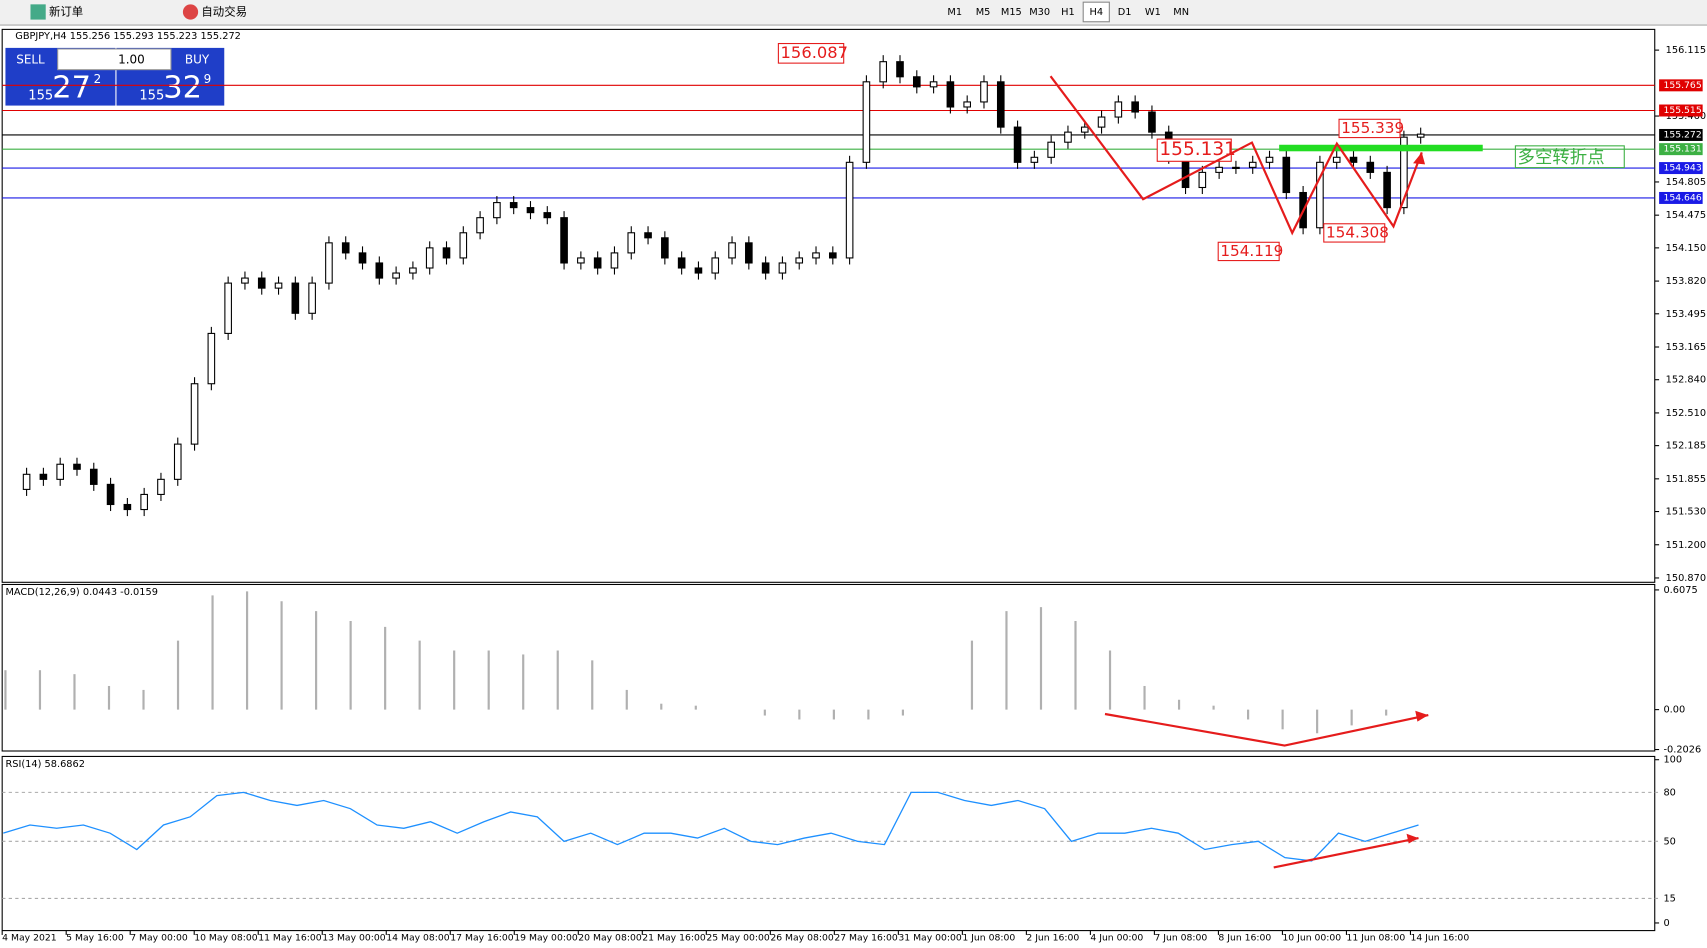 The image size is (1707, 948). I want to click on buy-big: 155, so click(151, 95).